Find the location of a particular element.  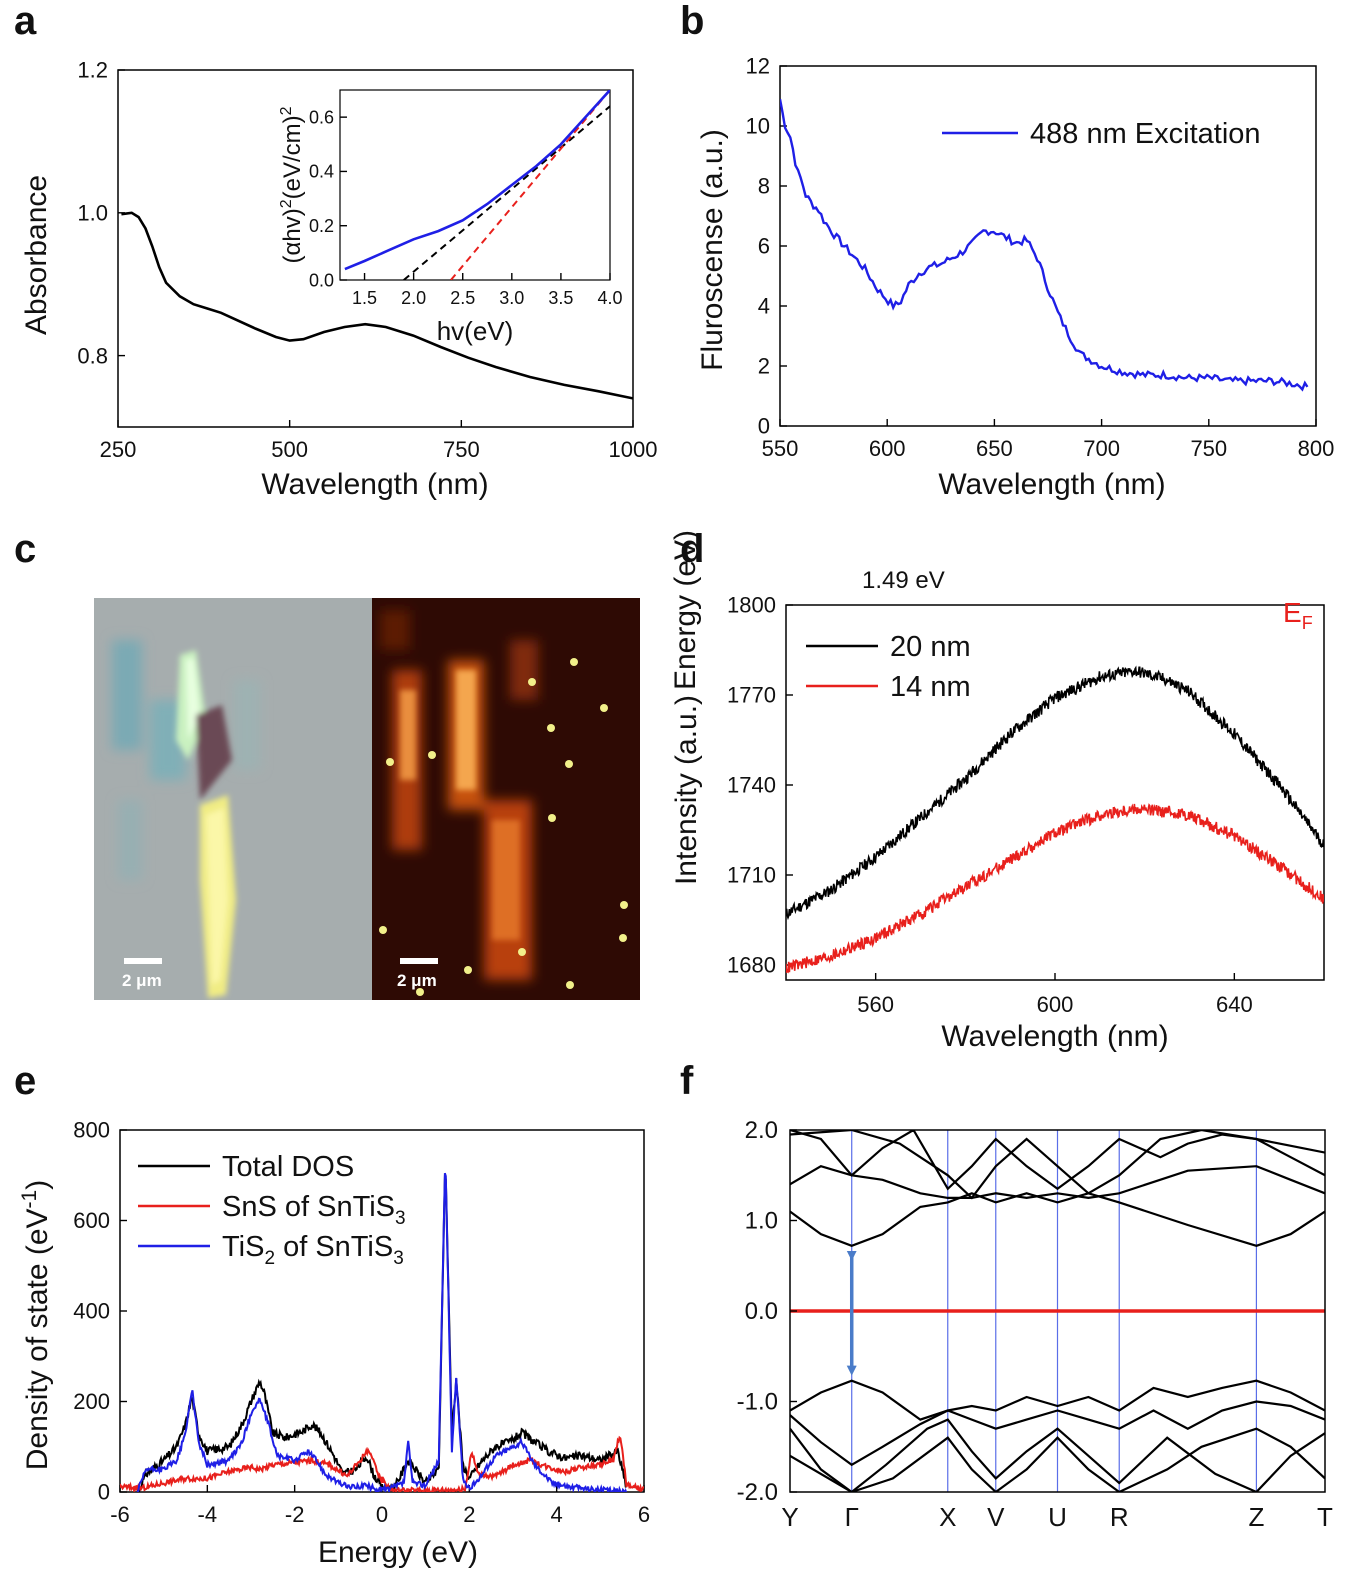

k-point-label: X is located at coordinates (947, 1517).